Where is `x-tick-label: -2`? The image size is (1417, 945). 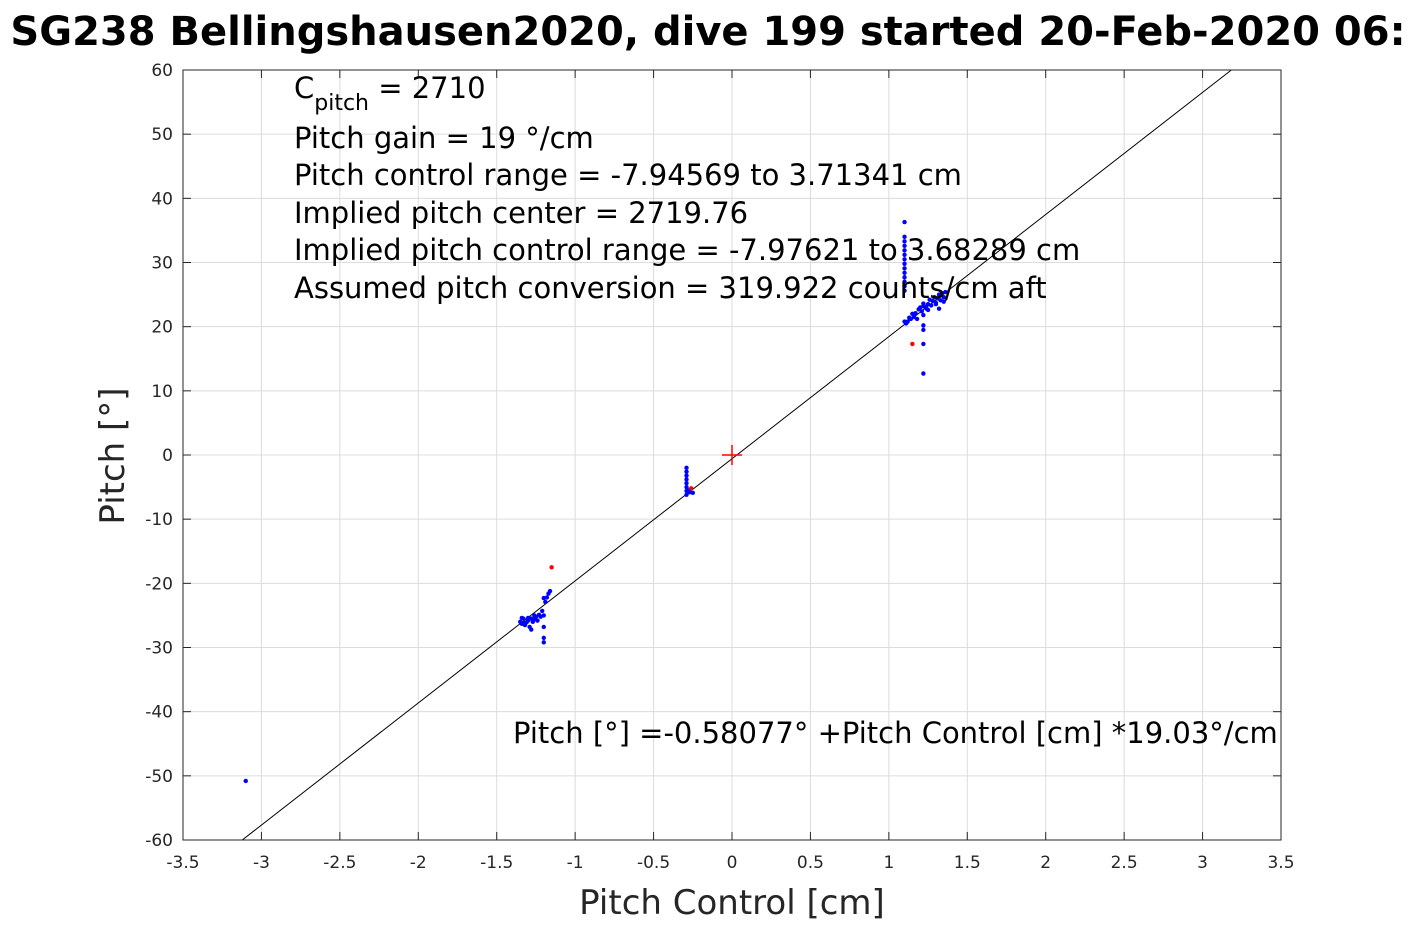
x-tick-label: -2 is located at coordinates (418, 863).